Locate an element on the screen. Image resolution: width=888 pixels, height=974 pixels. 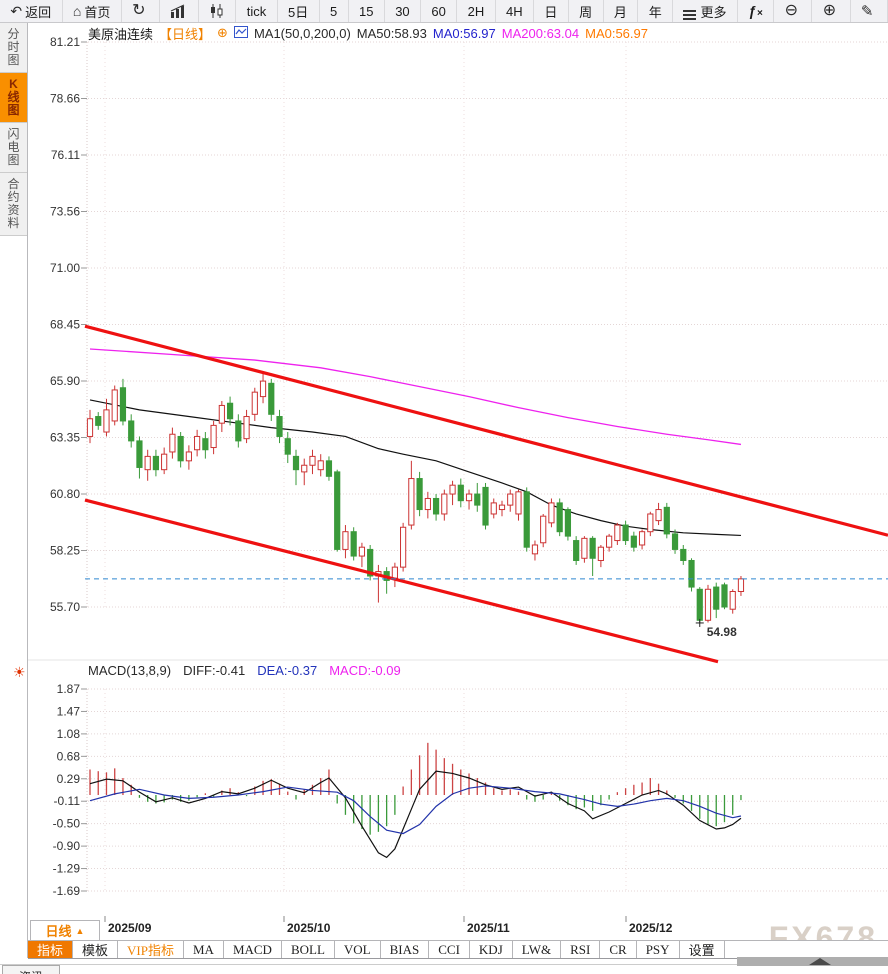
sidebar-item-2: 闪电图 is located at coordinates (13, 148).